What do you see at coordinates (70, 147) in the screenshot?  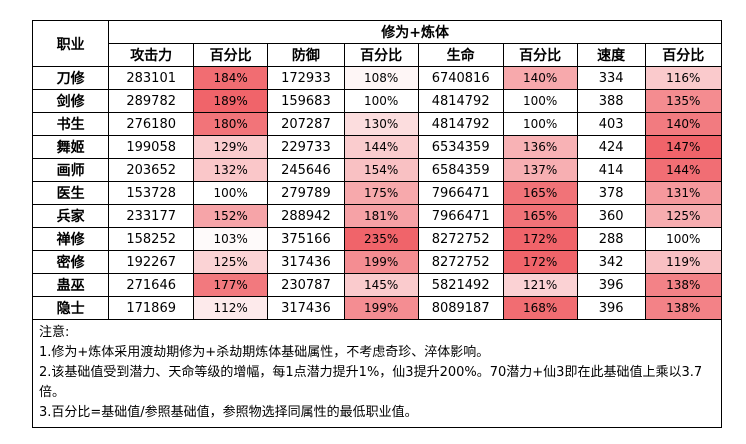 I see `role-cell: 舞姬` at bounding box center [70, 147].